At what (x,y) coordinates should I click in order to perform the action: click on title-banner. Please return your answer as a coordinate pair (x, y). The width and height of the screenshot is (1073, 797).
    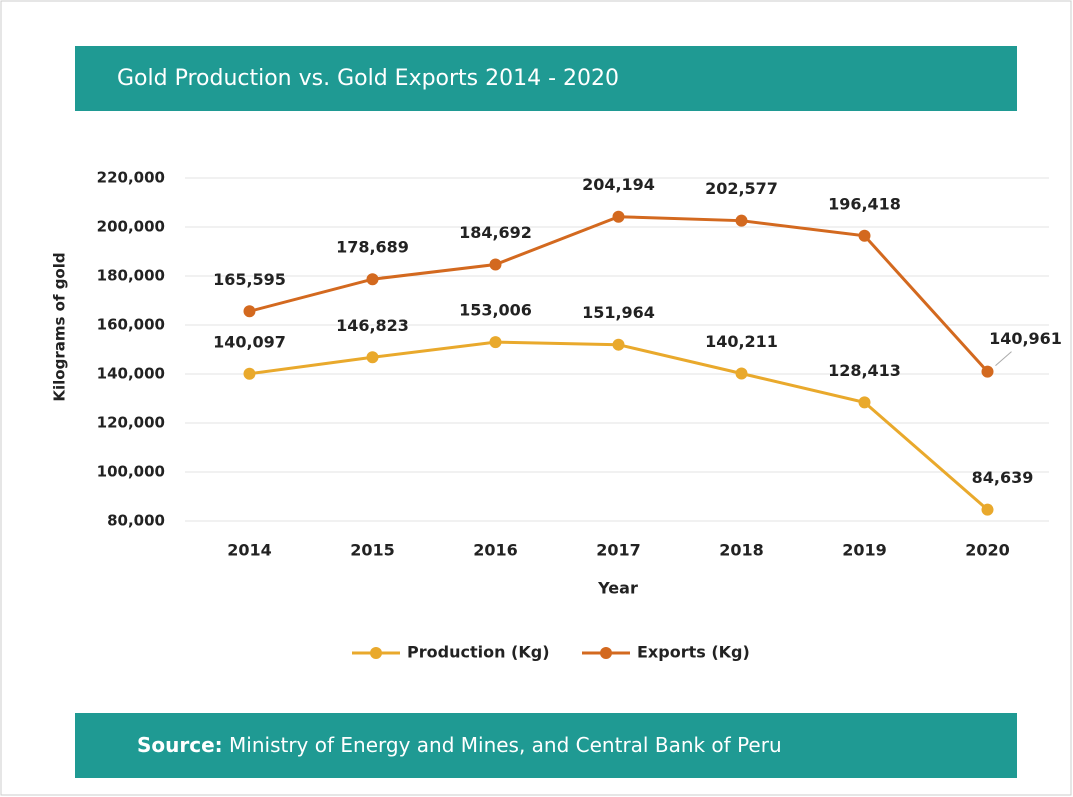
    Looking at the image, I should click on (546, 78).